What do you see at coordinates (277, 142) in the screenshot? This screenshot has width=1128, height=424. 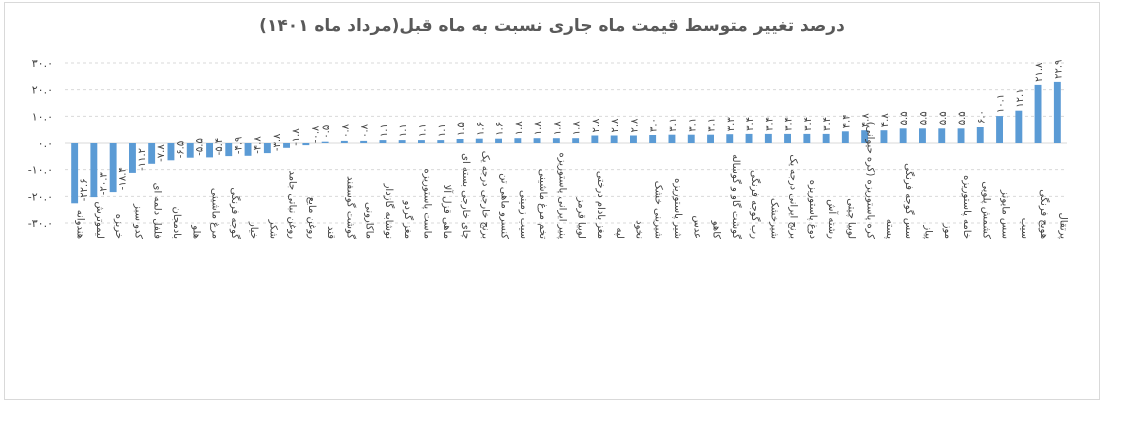 I see `data-label: -۳.۸` at bounding box center [277, 142].